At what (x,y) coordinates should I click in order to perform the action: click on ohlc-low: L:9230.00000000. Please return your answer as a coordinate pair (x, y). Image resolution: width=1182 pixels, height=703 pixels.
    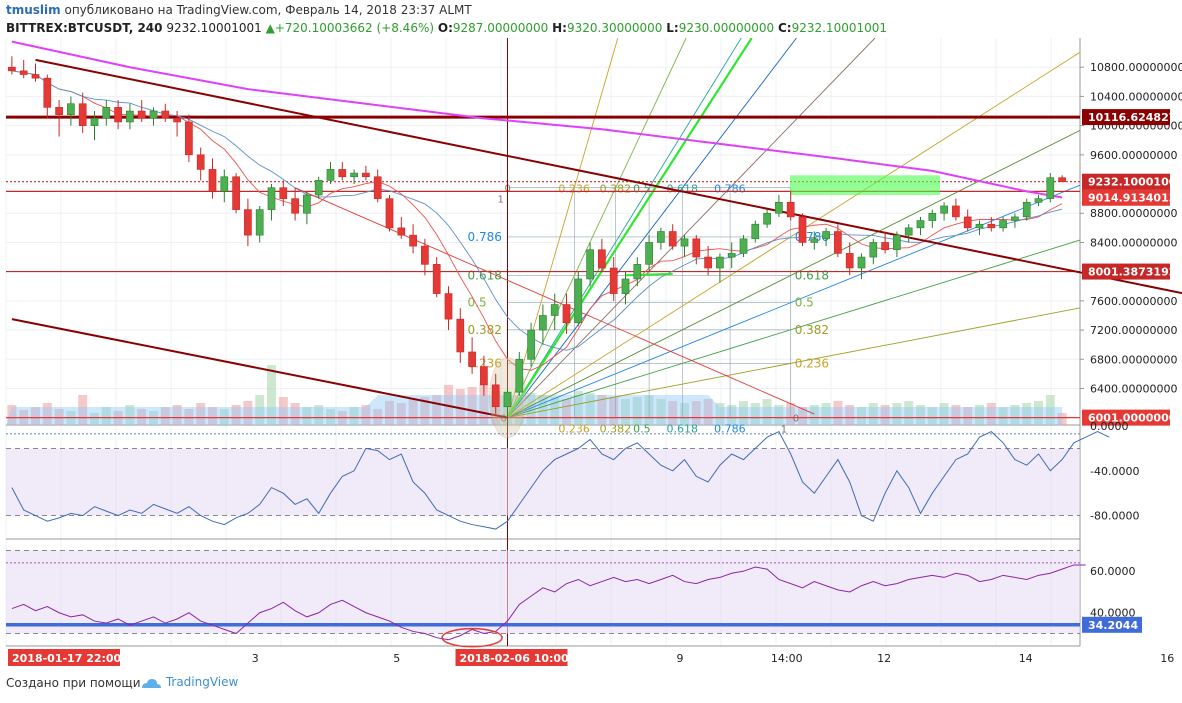
    Looking at the image, I should click on (720, 28).